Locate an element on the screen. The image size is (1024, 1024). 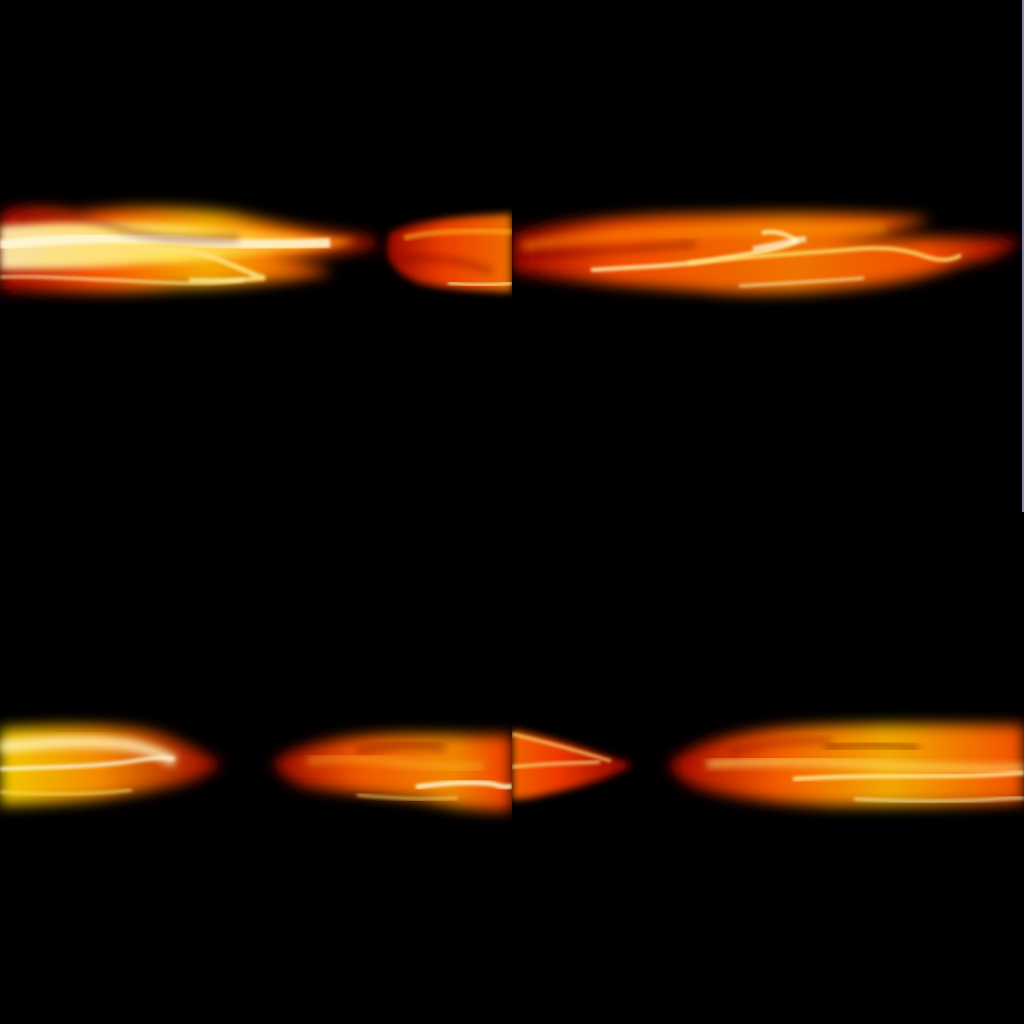
flame-render-top-left is located at coordinates (256, 249).